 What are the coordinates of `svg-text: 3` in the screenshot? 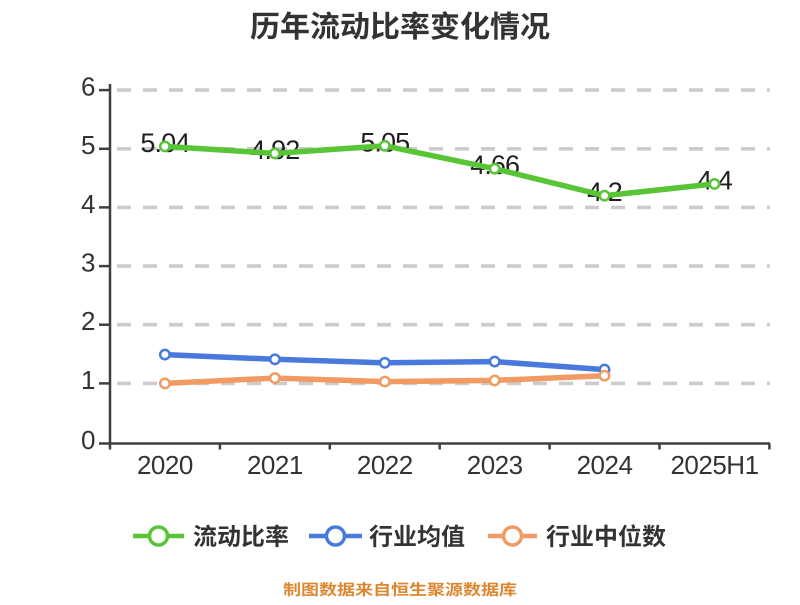 It's located at (88, 263).